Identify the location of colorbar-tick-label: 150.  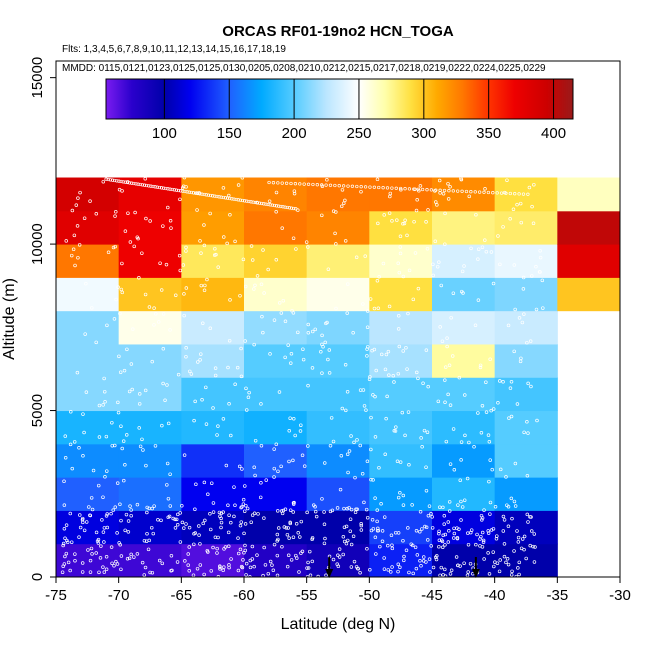
(229, 133).